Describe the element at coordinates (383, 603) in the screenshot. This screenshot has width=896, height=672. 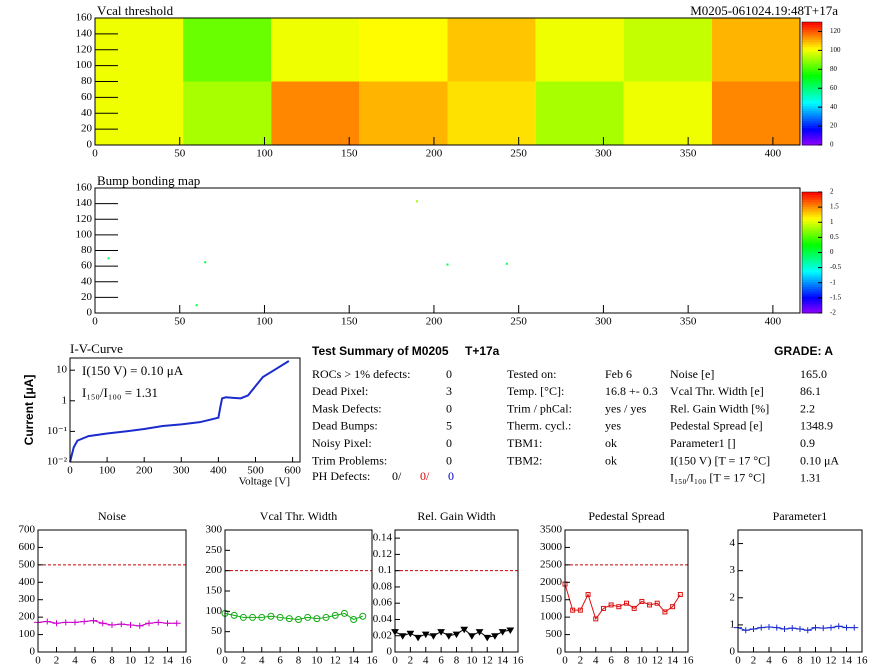
I see `y-tick-label: 0.06` at that location.